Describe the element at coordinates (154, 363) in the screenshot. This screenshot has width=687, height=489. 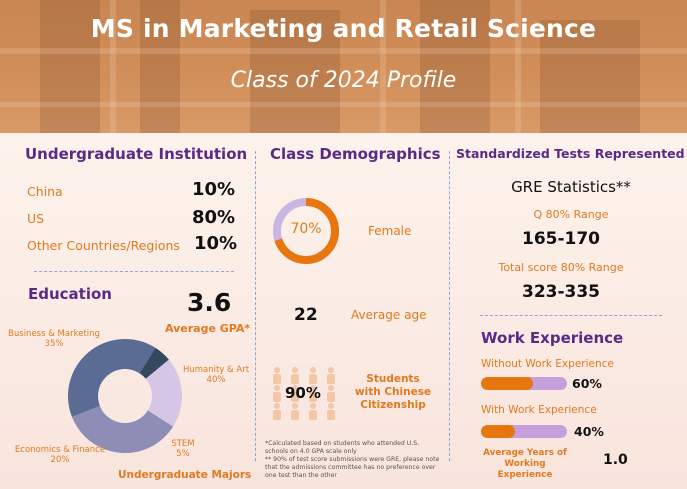
I see `donut-slice-stem` at that location.